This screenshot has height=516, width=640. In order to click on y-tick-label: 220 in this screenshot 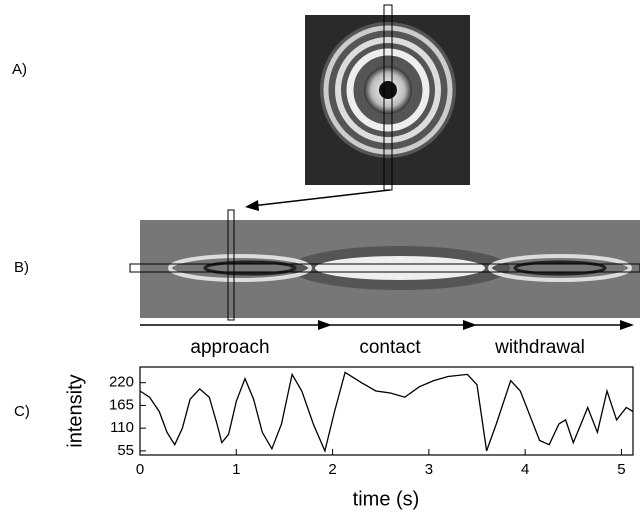, I will do `click(121, 382)`.